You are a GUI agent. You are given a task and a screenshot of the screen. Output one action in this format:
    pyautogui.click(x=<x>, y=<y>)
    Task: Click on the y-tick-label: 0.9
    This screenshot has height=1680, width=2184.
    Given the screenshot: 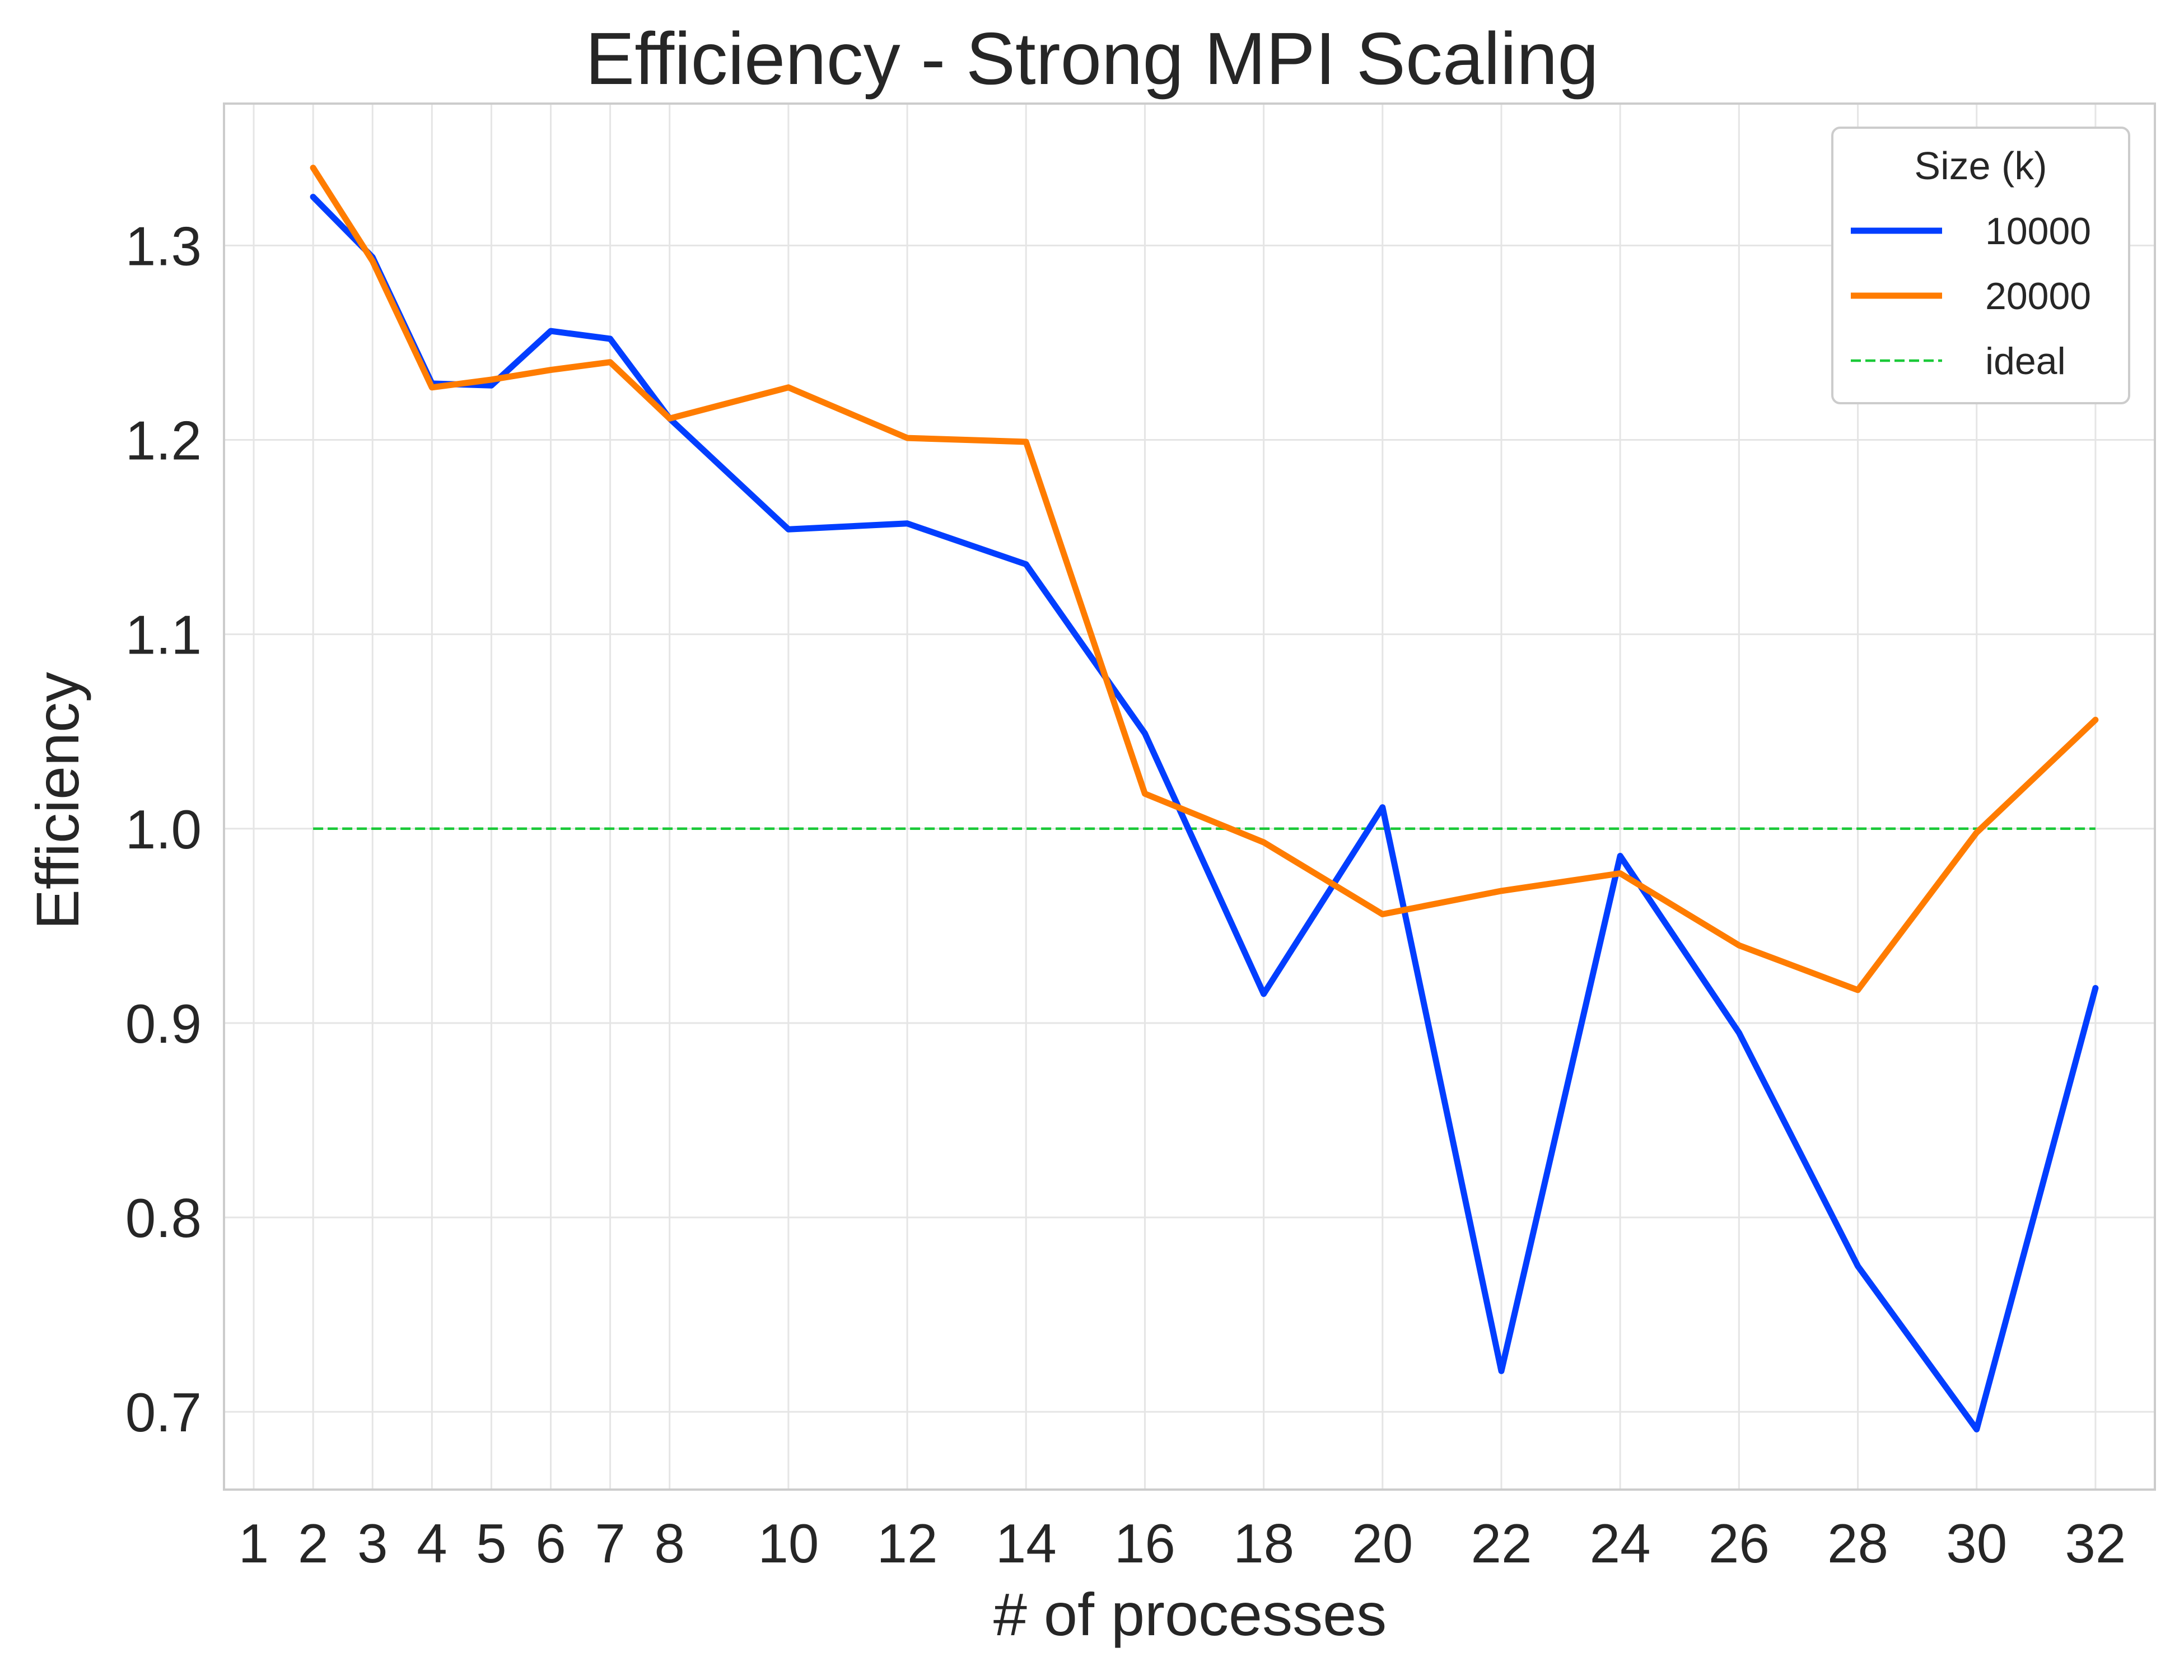 What is the action you would take?
    pyautogui.click(x=164, y=1024)
    